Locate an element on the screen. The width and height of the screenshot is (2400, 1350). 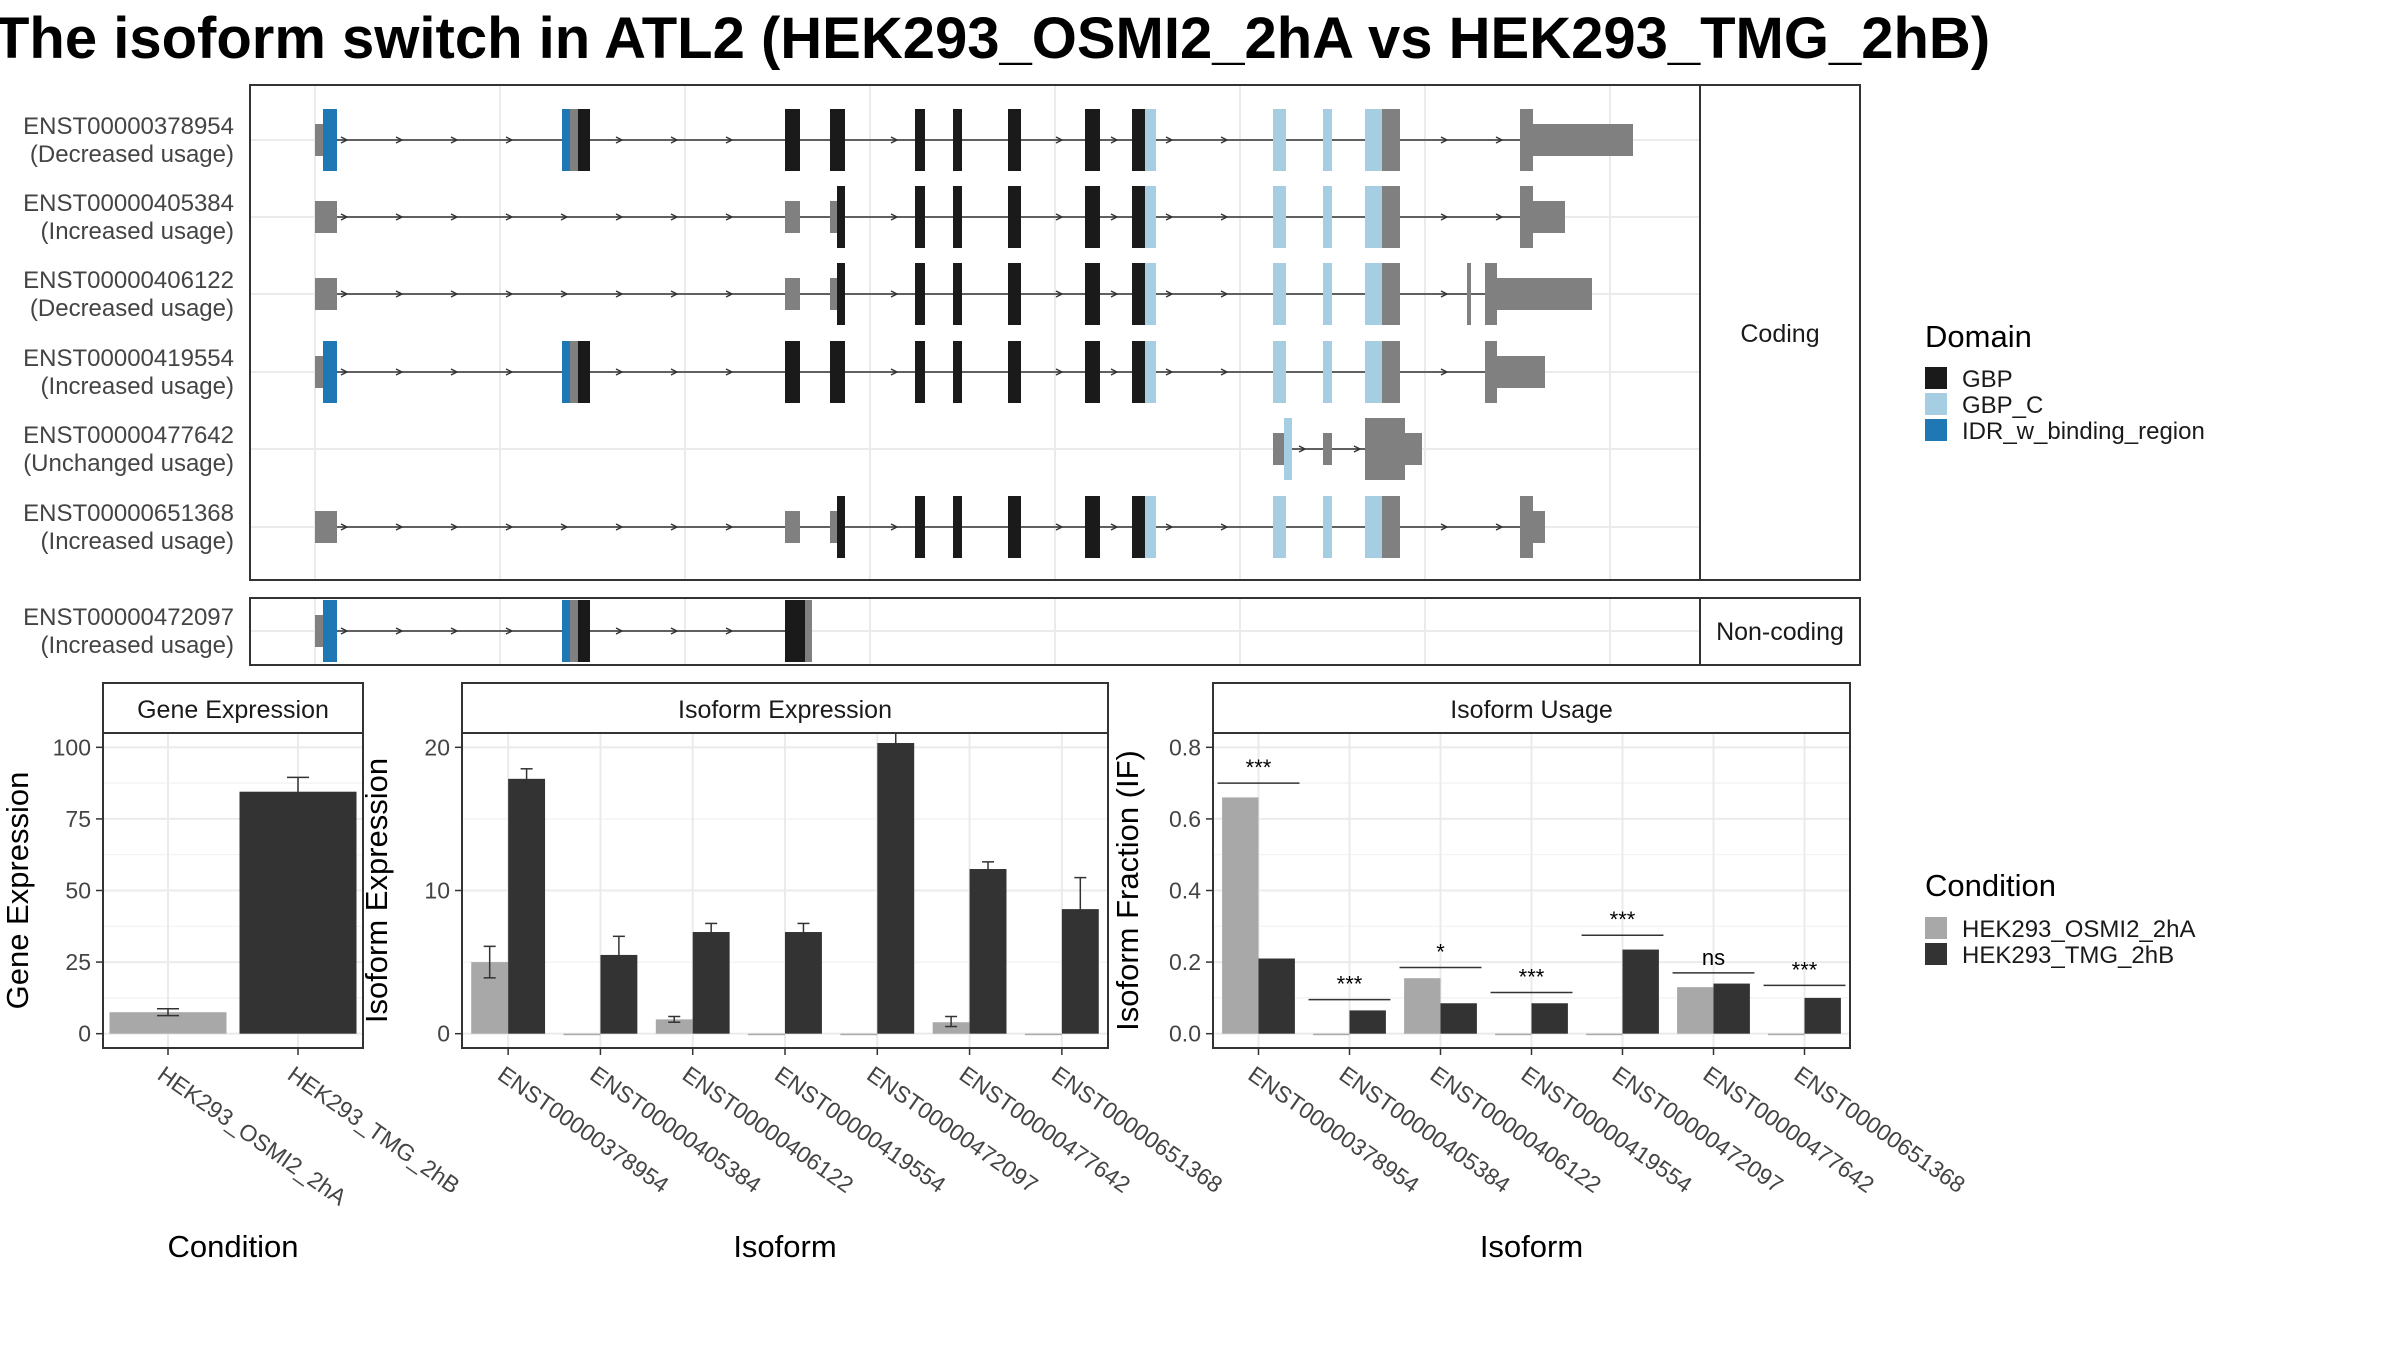
y-tick-label: 25 is located at coordinates (78, 962).